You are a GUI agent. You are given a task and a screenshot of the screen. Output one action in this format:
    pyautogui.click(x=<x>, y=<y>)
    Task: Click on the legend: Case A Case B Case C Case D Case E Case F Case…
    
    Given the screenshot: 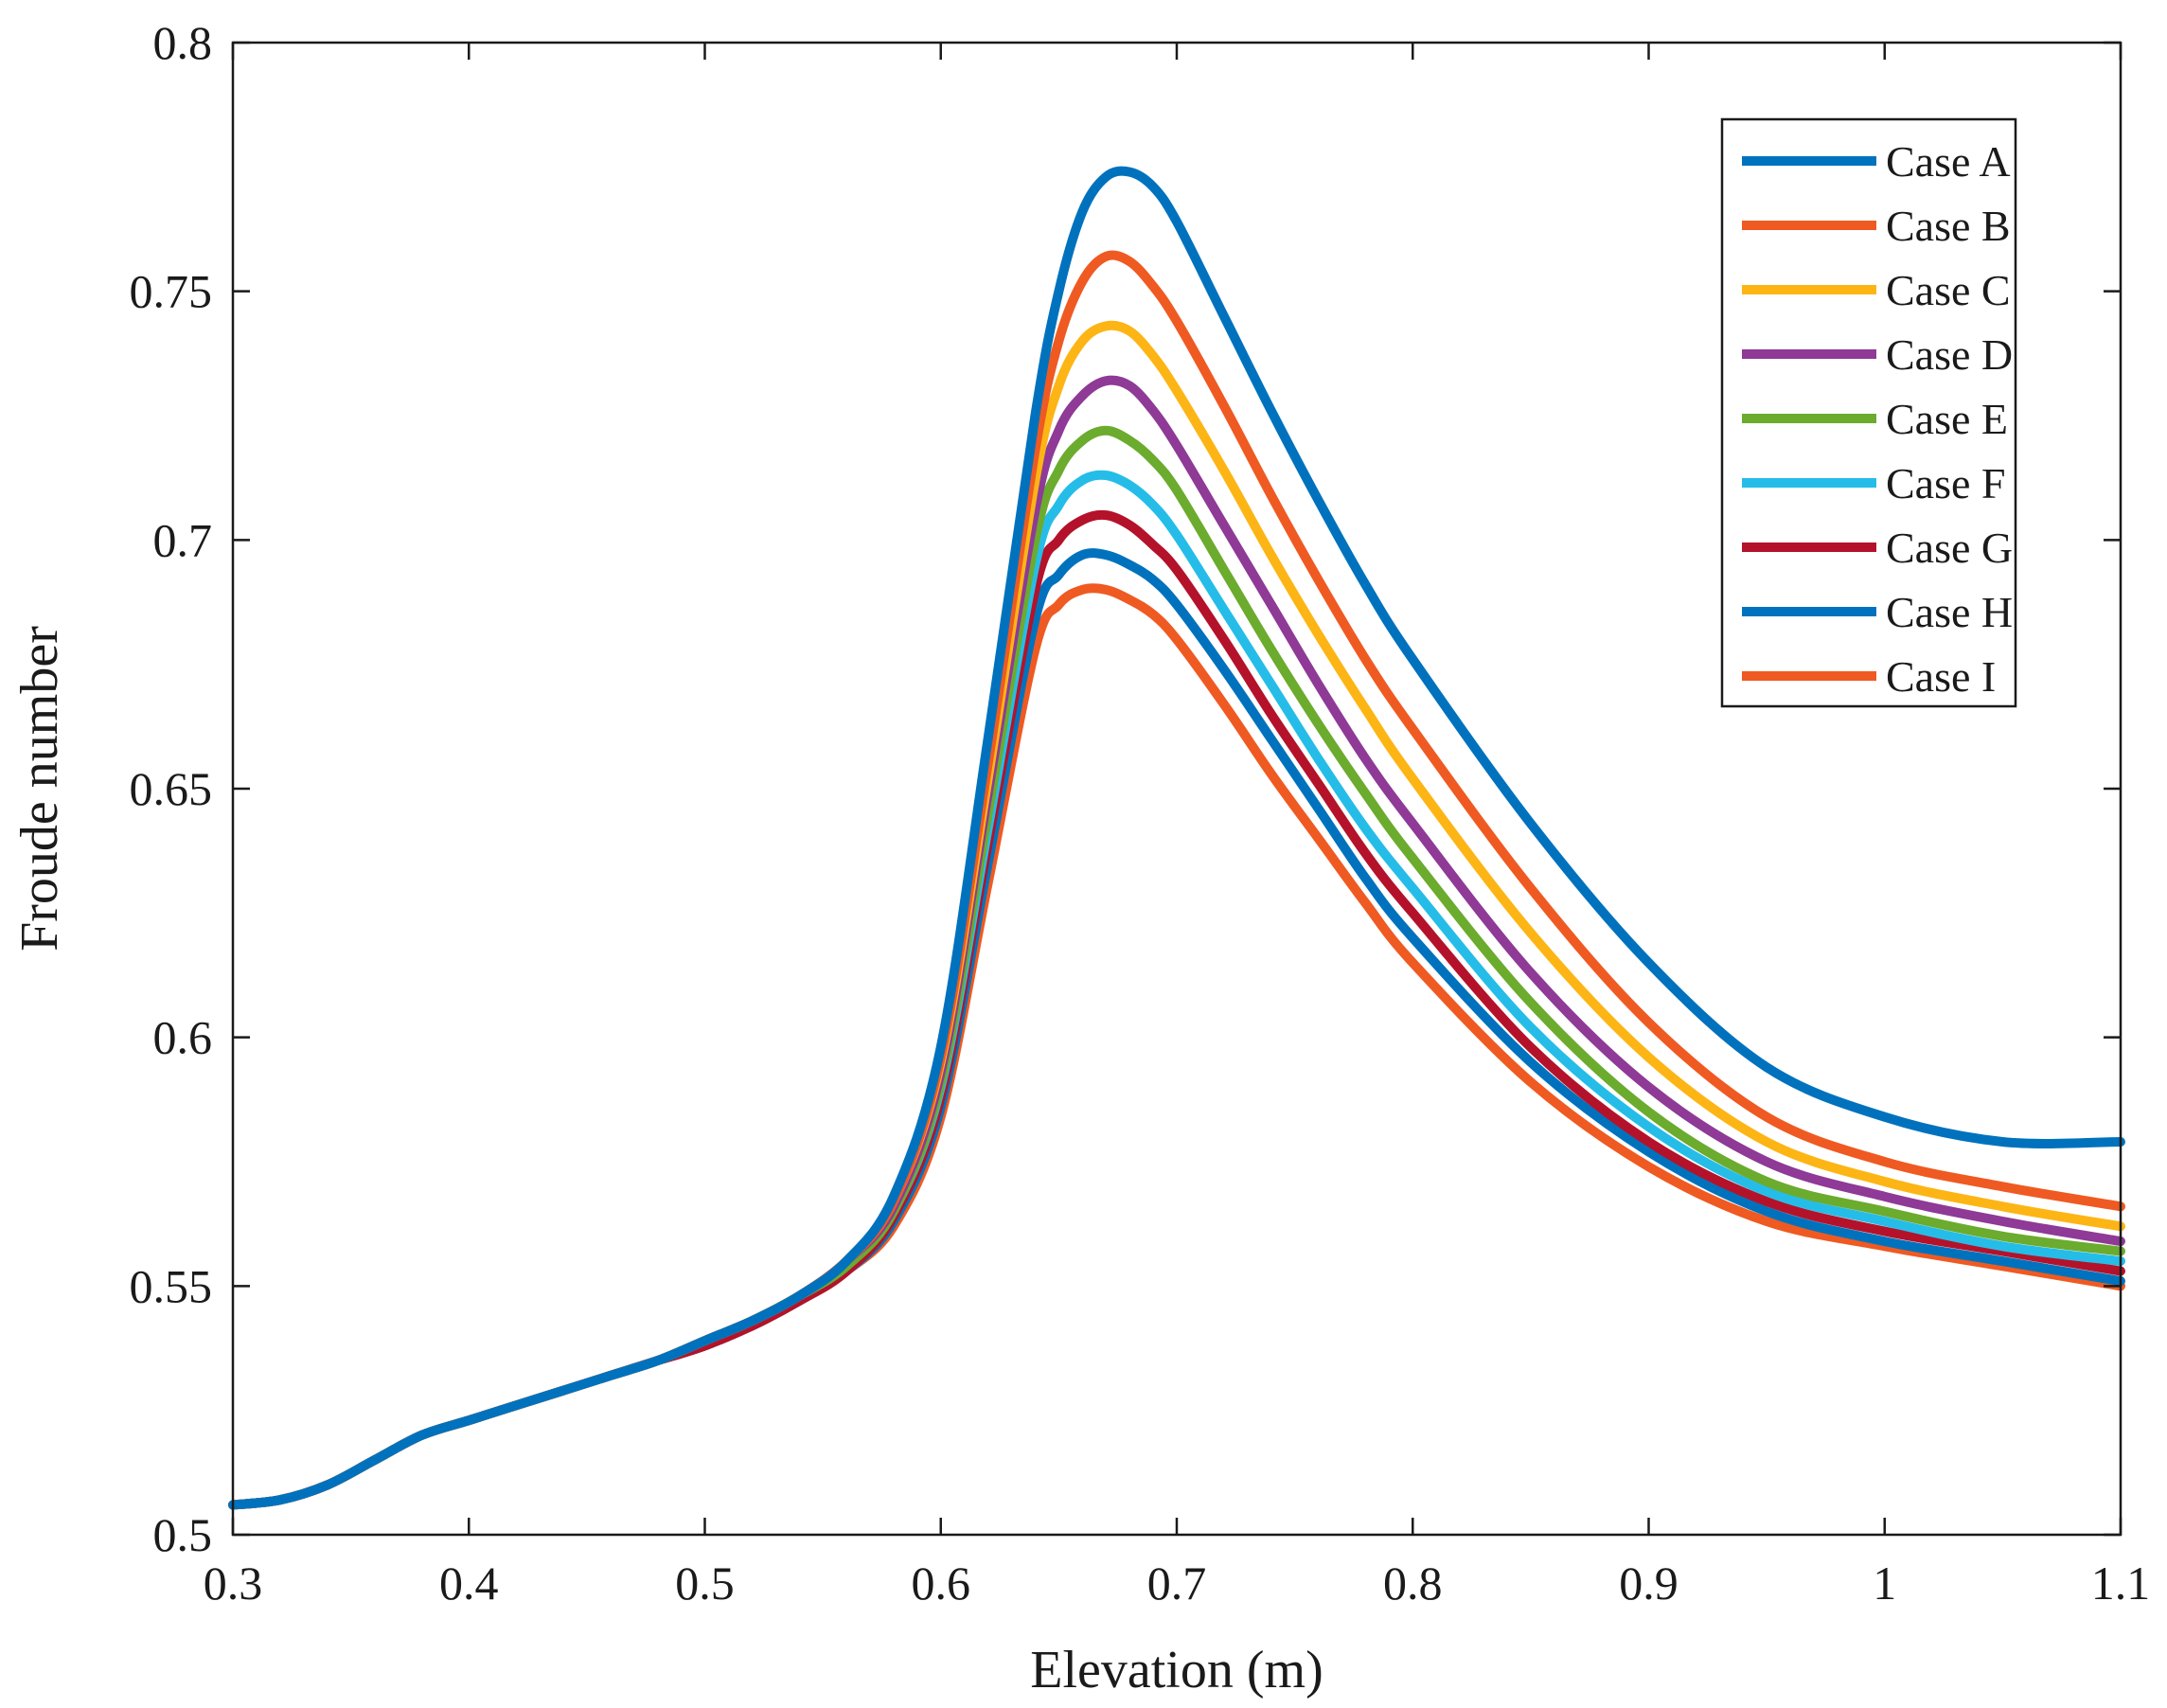 What is the action you would take?
    pyautogui.click(x=1868, y=412)
    